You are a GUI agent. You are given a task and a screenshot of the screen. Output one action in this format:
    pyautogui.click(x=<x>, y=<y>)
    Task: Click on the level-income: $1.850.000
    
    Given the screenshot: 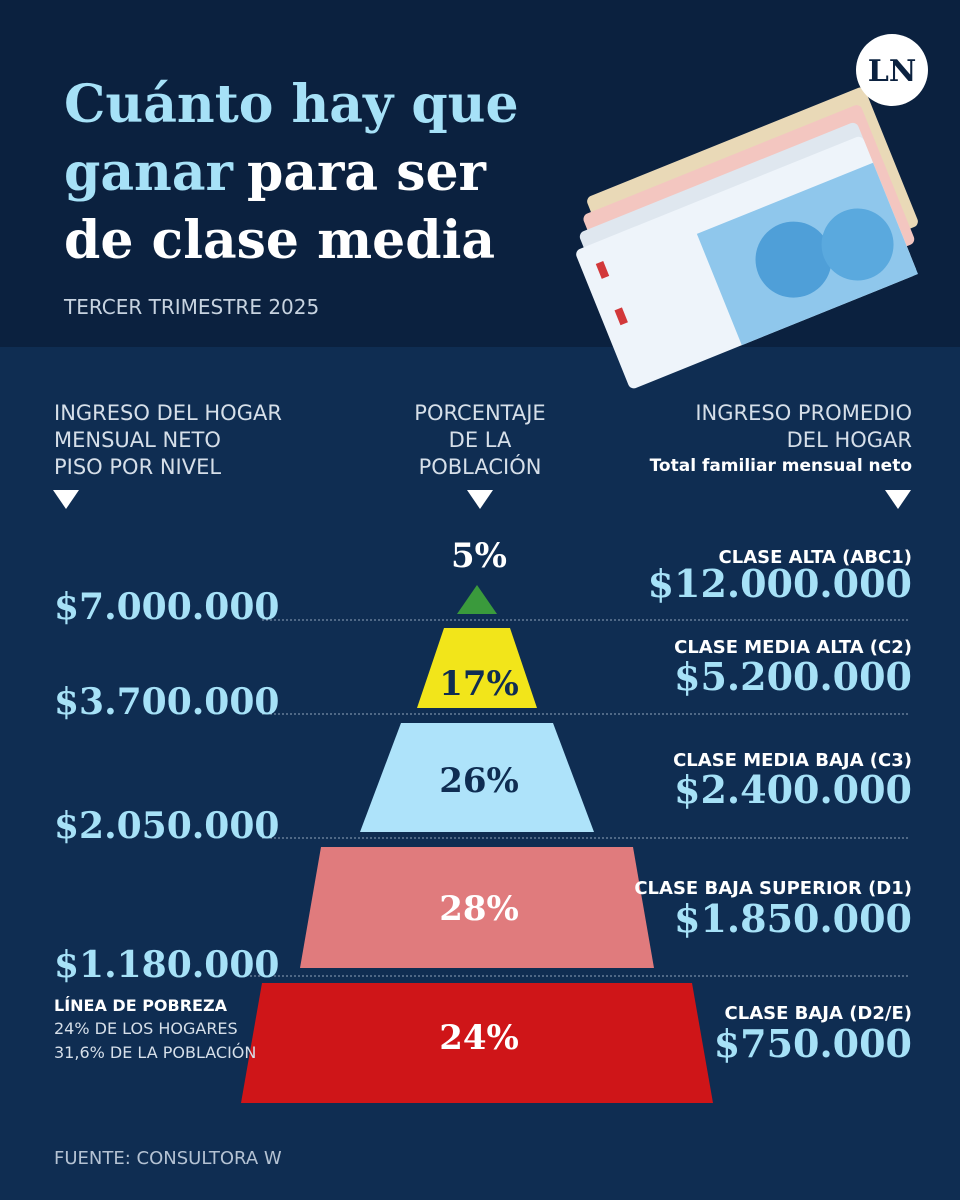 What is the action you would take?
    pyautogui.click(x=793, y=918)
    